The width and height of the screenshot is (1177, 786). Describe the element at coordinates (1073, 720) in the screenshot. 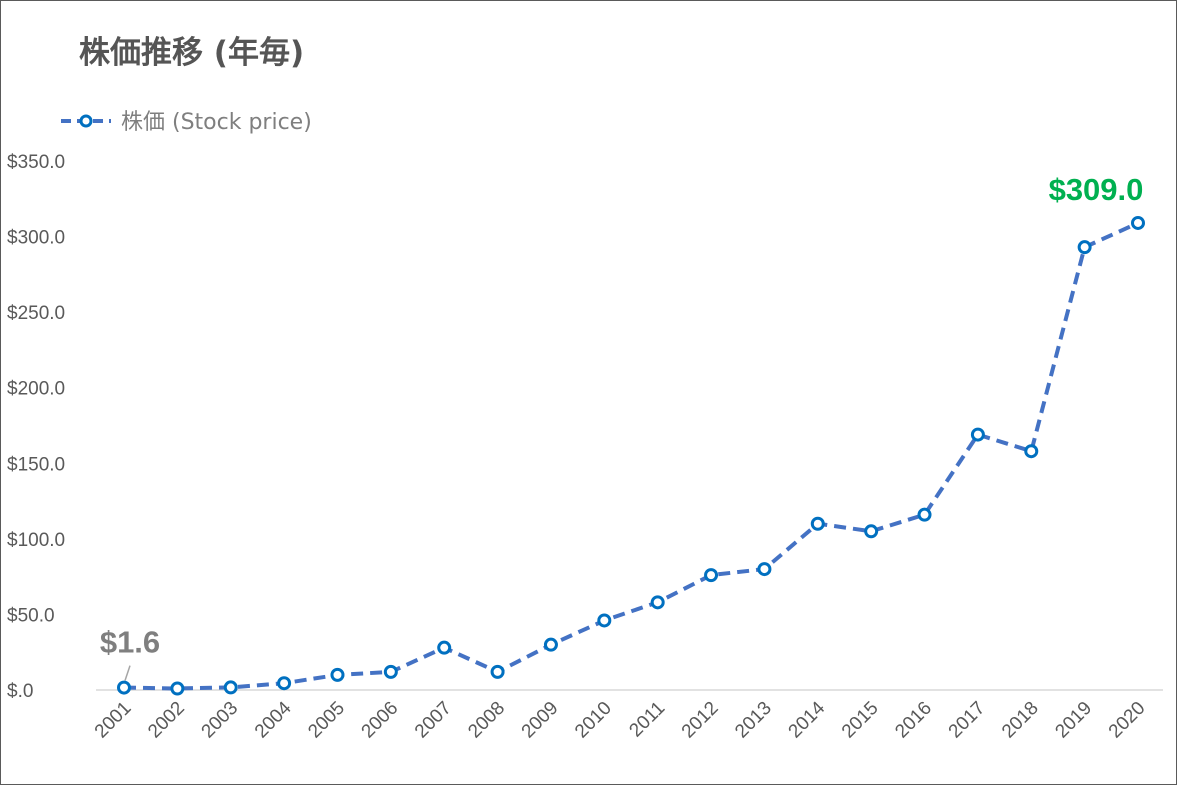

I see `x-tick-label: 2019` at that location.